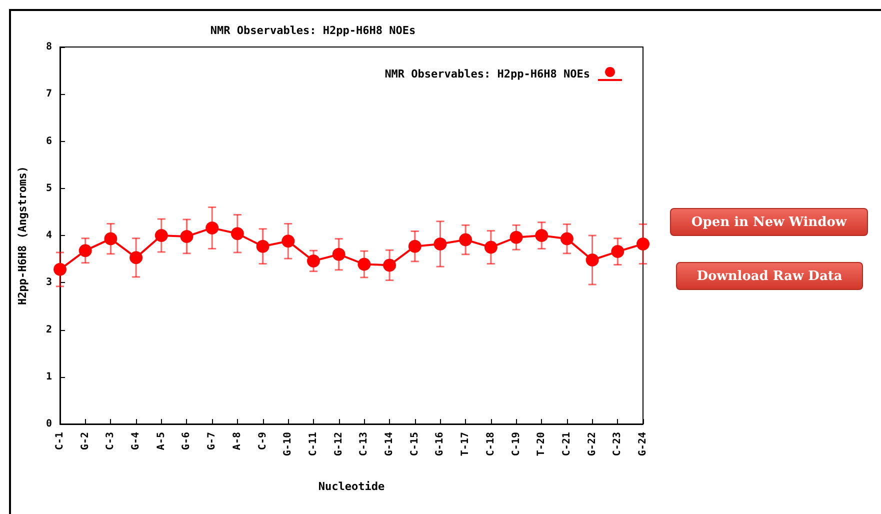 This screenshot has height=514, width=881. I want to click on y-tick-label: 3, so click(49, 282).